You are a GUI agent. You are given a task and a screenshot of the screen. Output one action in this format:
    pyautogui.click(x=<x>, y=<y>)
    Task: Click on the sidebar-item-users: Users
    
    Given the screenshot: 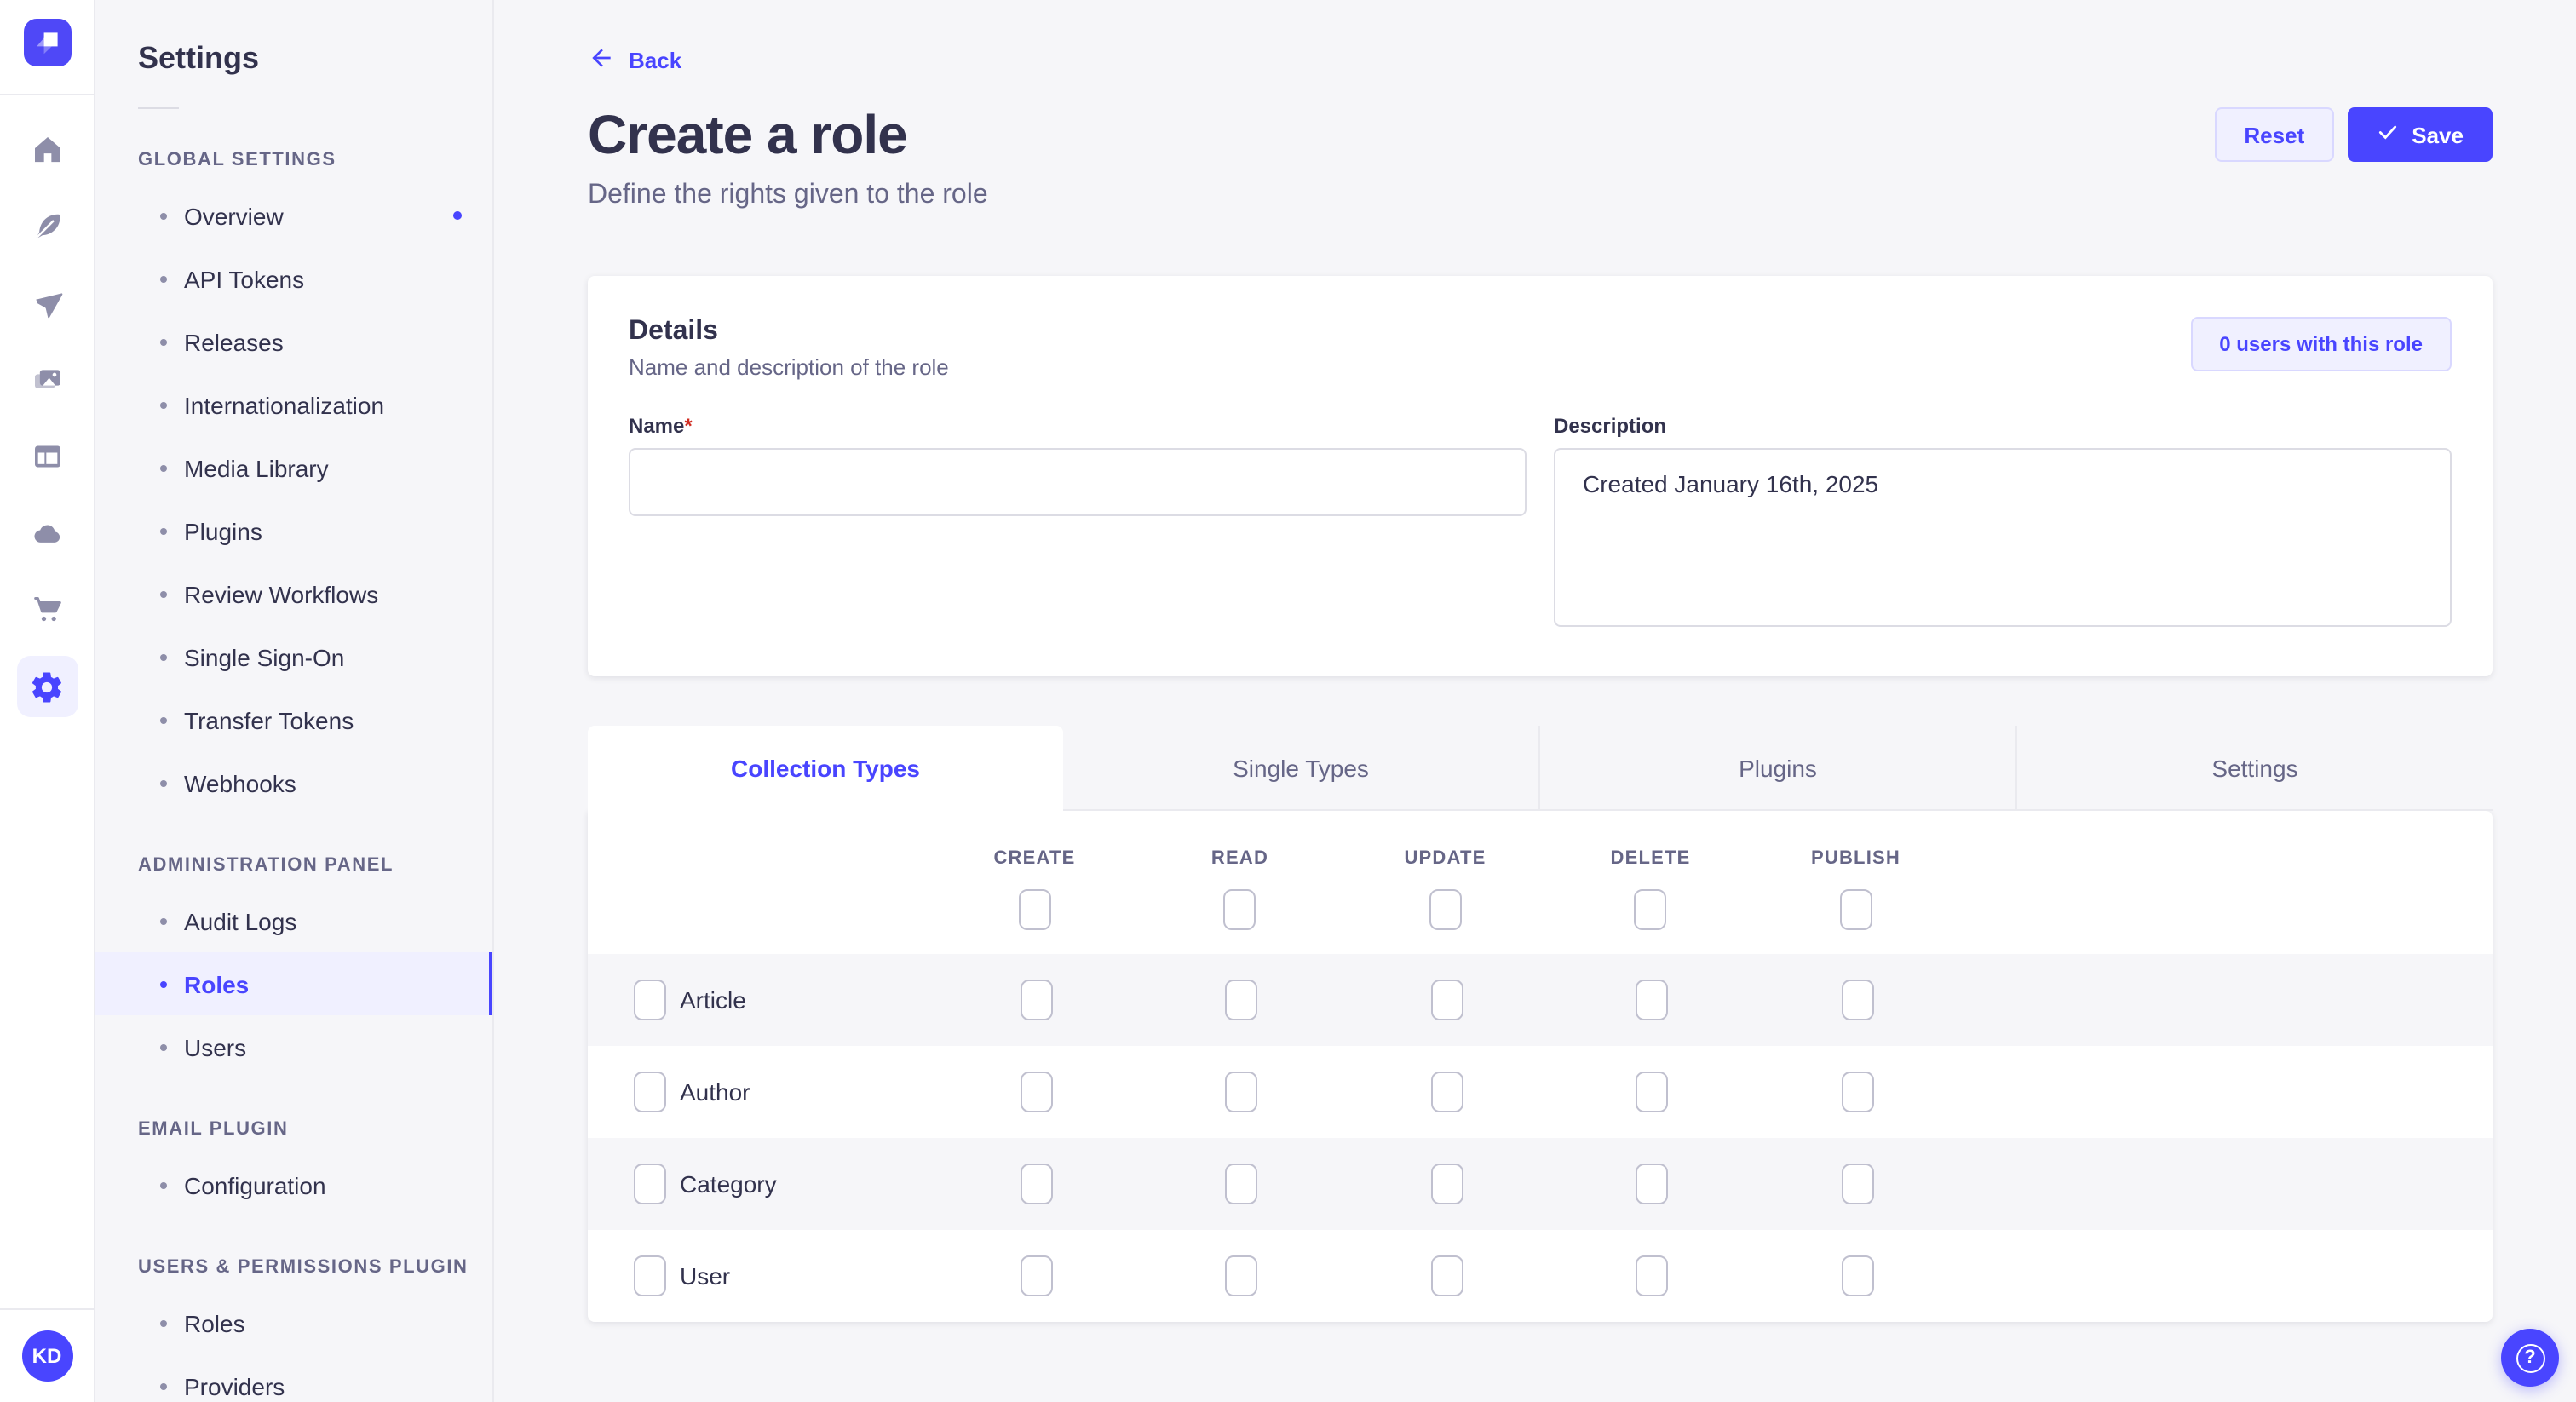 What is the action you would take?
    pyautogui.click(x=294, y=1046)
    